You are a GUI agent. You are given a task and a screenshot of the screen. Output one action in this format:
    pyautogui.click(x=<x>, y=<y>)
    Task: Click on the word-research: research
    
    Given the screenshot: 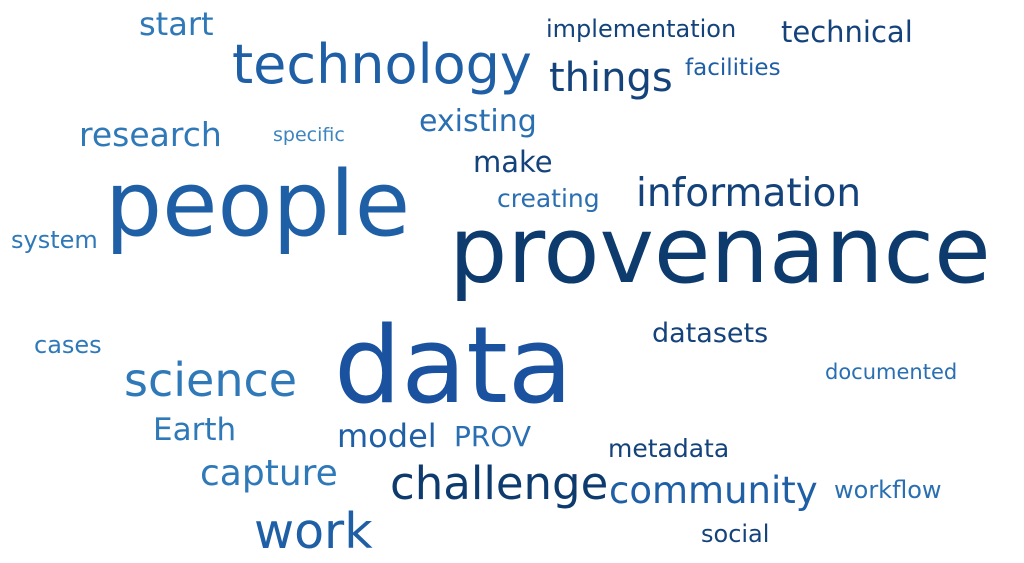 What is the action you would take?
    pyautogui.click(x=150, y=134)
    